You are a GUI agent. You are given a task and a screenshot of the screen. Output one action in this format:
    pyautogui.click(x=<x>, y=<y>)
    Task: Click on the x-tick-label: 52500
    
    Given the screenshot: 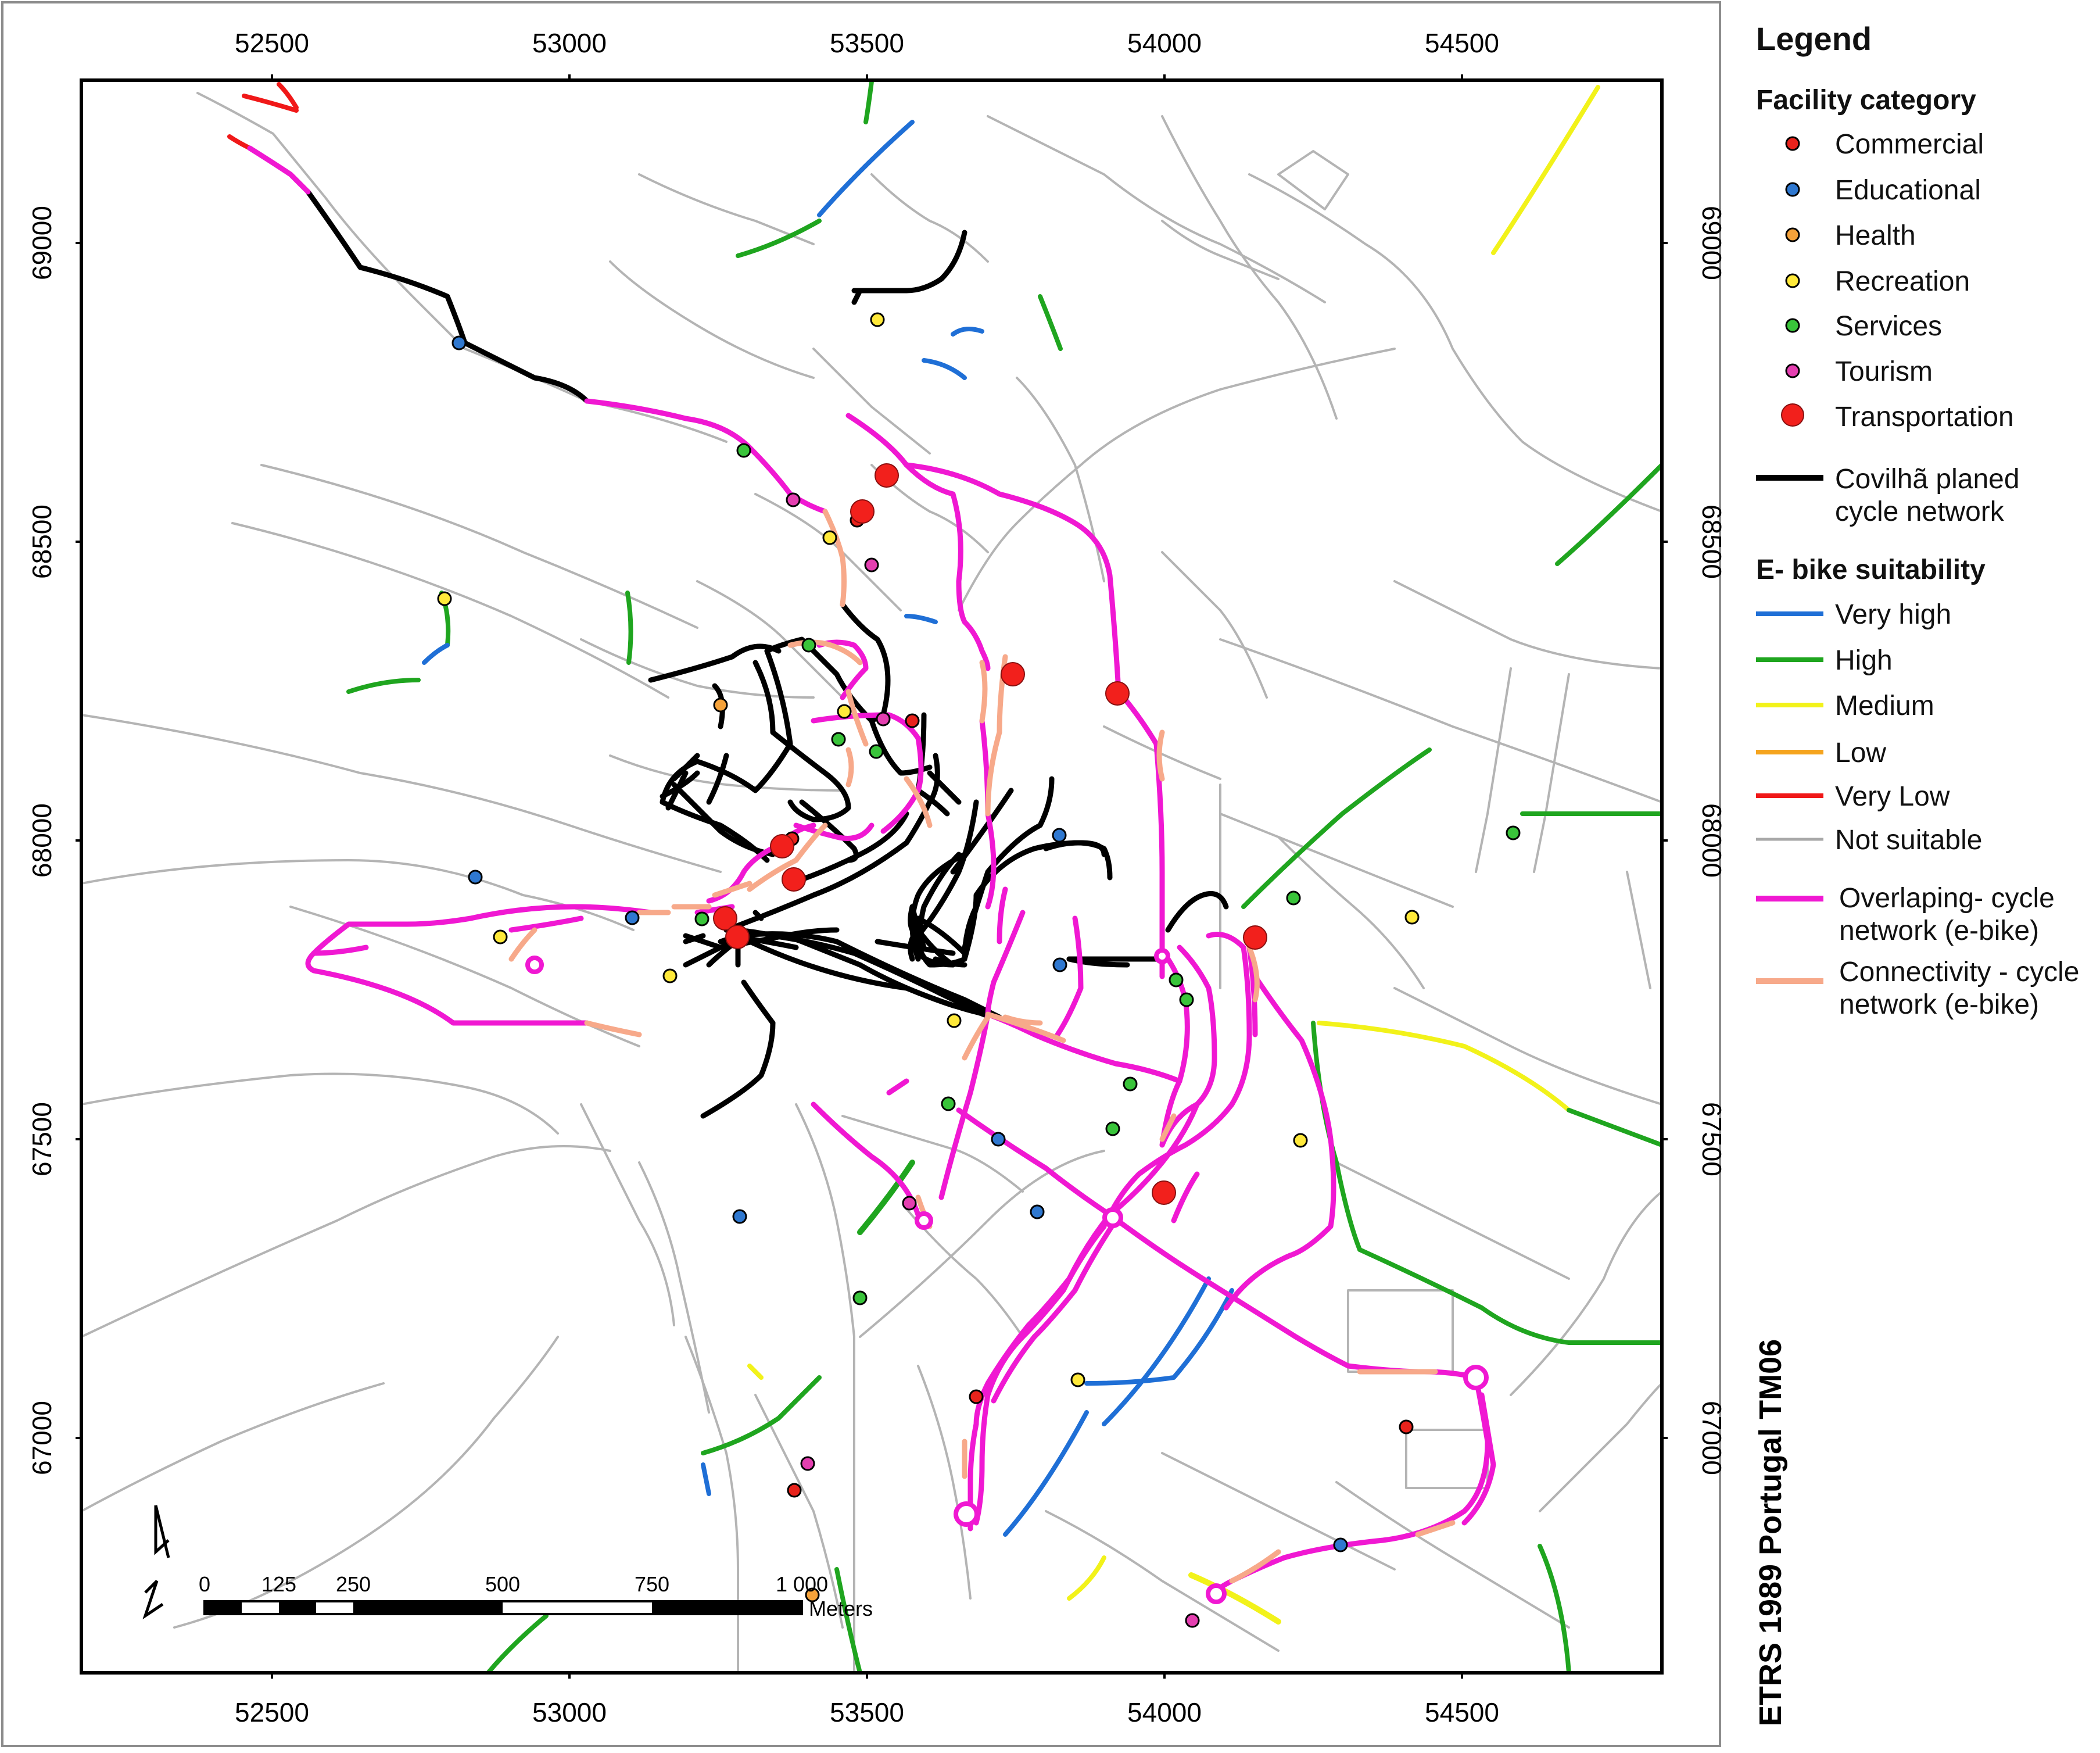 What is the action you would take?
    pyautogui.click(x=272, y=43)
    